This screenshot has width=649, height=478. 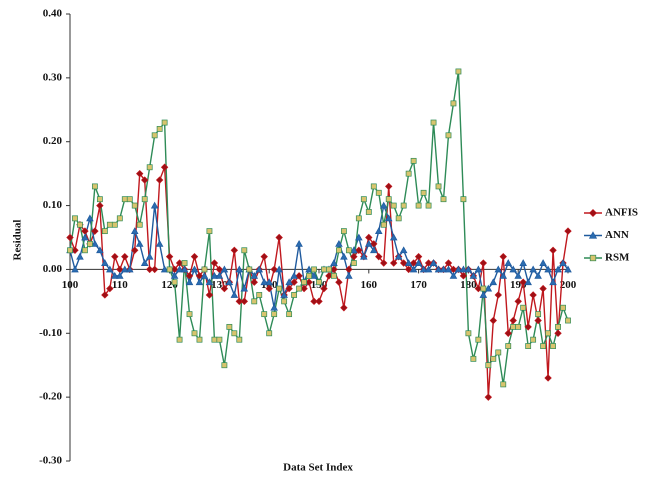 I want to click on x-tick-label: 200, so click(x=568, y=285).